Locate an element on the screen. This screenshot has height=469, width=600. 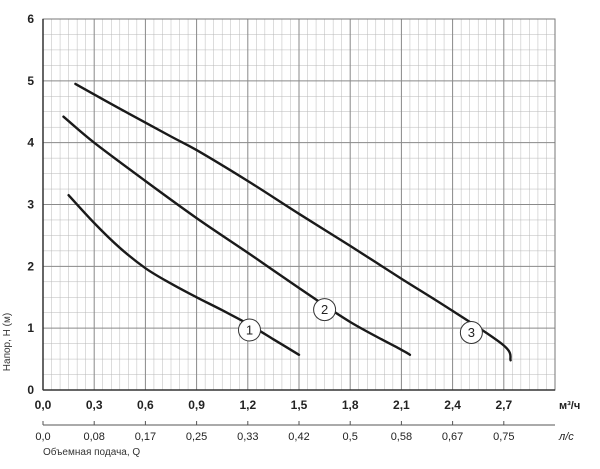
x2-tick-label: 0,25 is located at coordinates (196, 437).